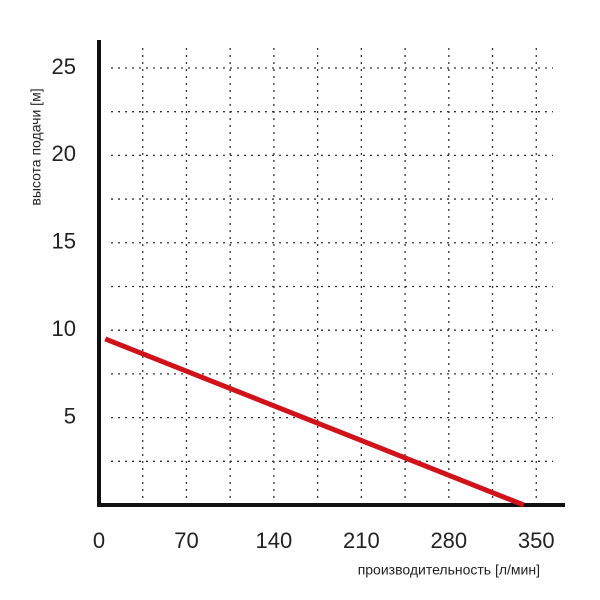  I want to click on y-tick-label: 20, so click(64, 153).